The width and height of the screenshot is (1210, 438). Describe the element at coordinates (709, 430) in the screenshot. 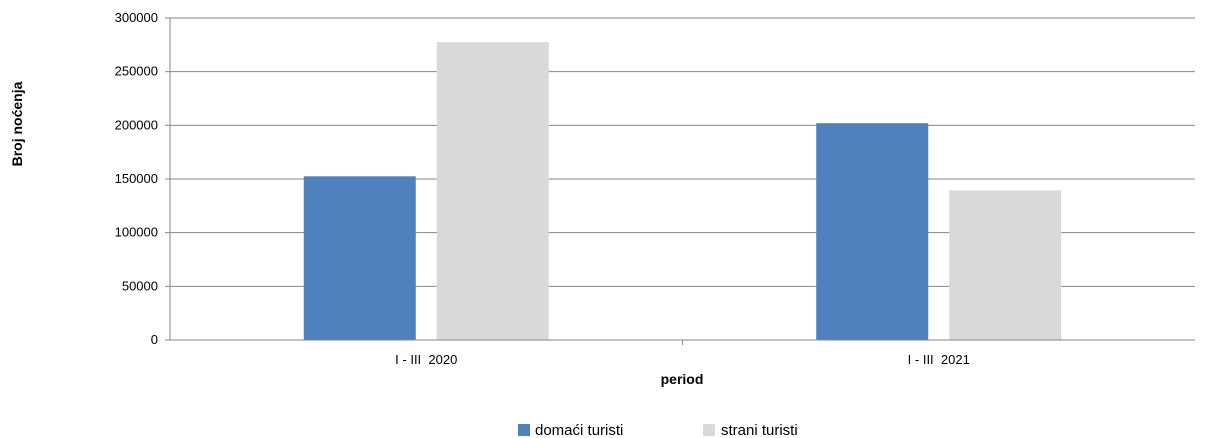

I see `legend-swatch-strani` at that location.